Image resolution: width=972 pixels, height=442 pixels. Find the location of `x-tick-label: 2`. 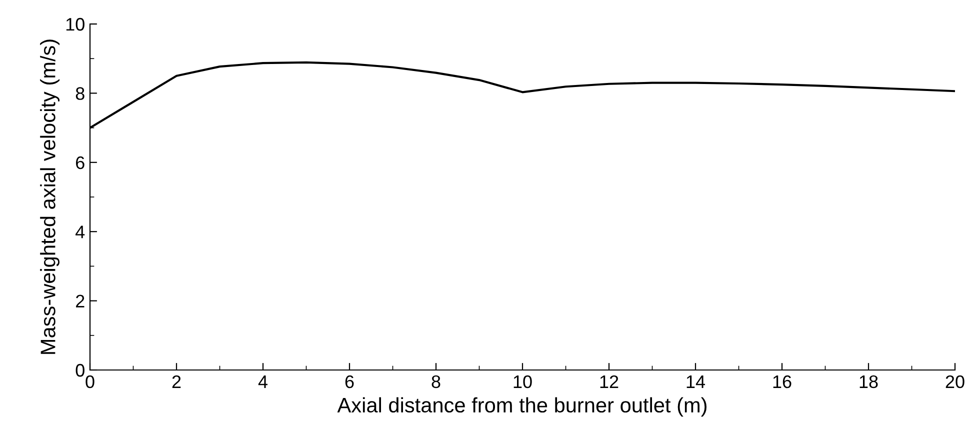

x-tick-label: 2 is located at coordinates (176, 381).